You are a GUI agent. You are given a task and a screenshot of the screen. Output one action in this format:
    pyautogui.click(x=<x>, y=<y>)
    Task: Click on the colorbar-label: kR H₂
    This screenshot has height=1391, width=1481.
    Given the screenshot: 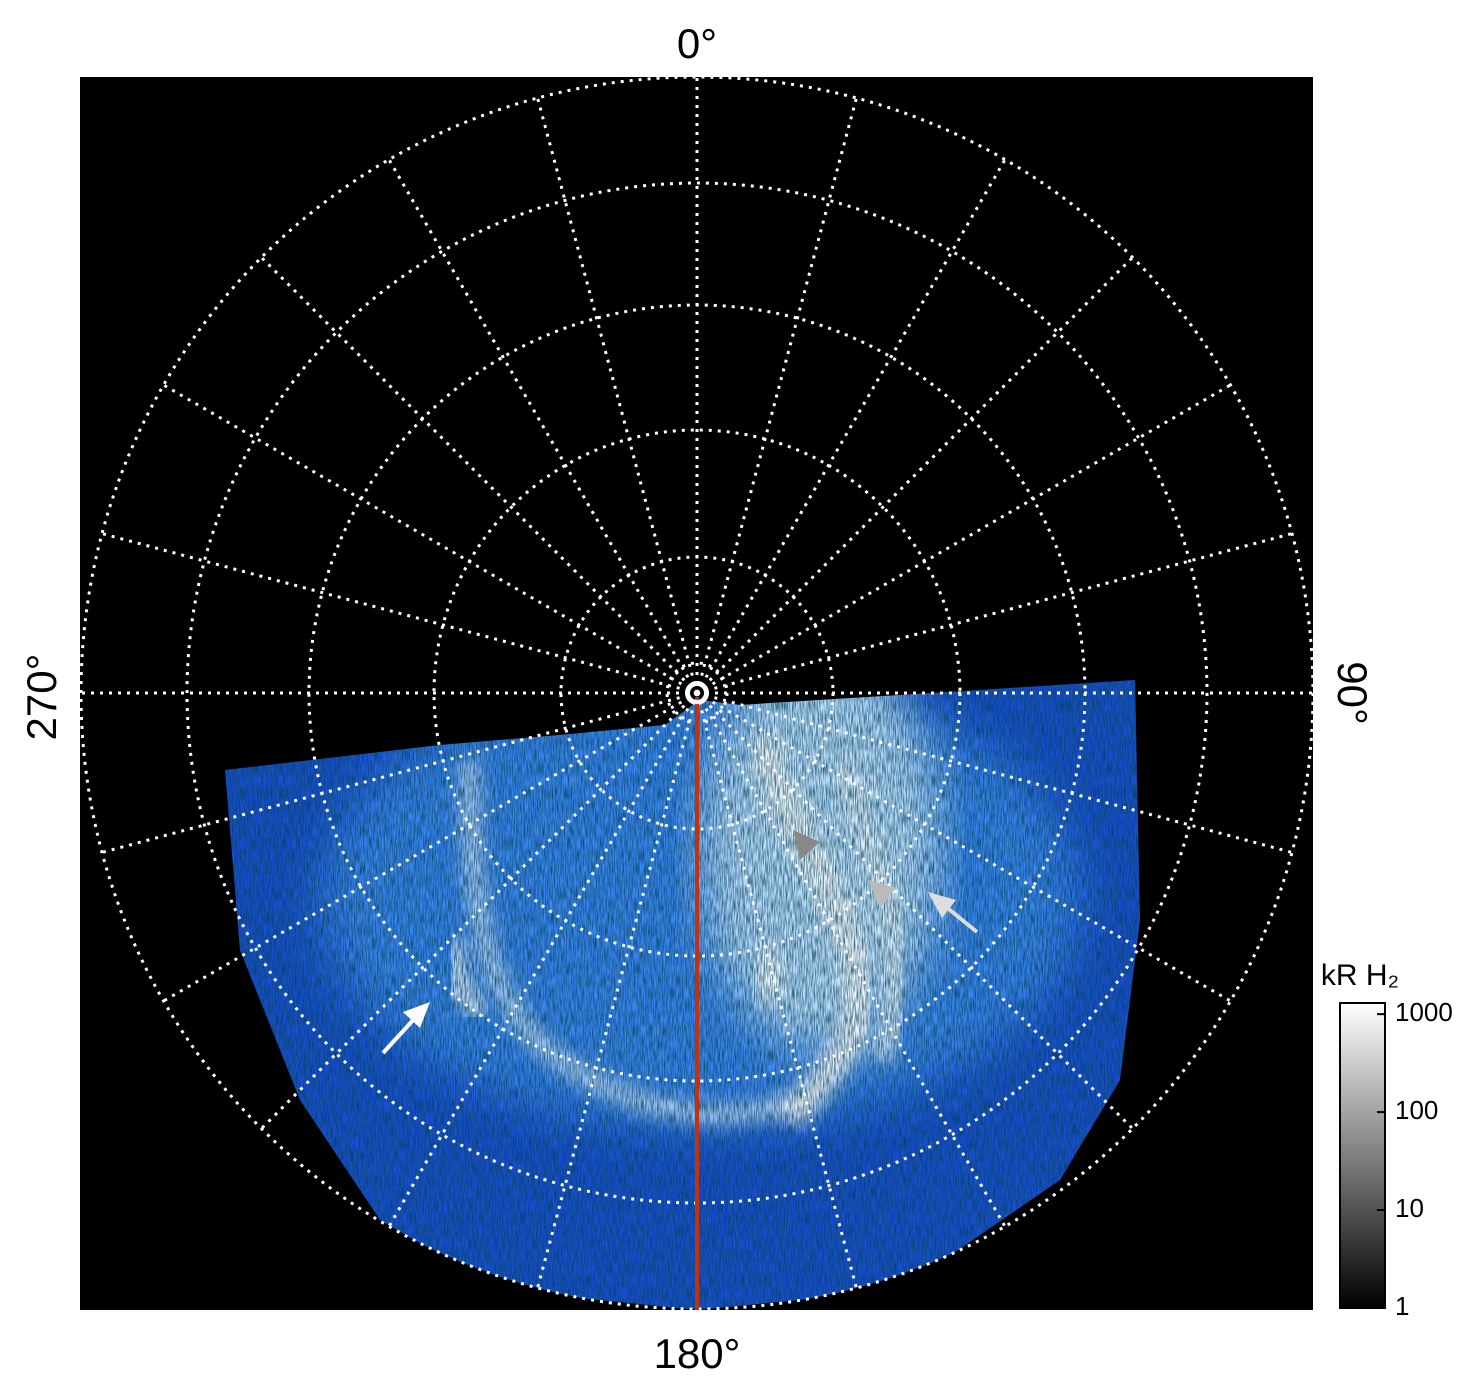 What is the action you would take?
    pyautogui.click(x=1360, y=975)
    